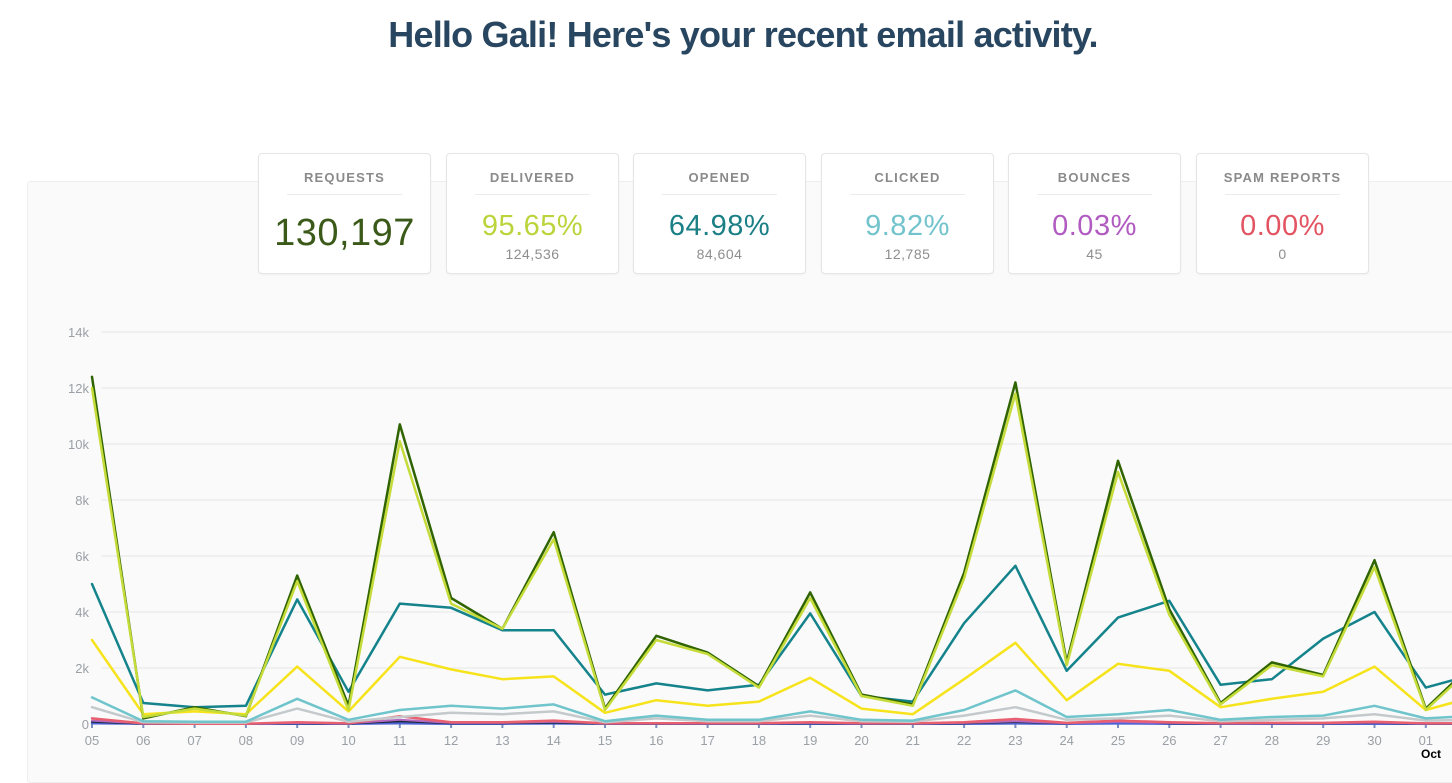 Image resolution: width=1452 pixels, height=783 pixels. Describe the element at coordinates (1282, 254) in the screenshot. I see `stat-count: 0` at that location.